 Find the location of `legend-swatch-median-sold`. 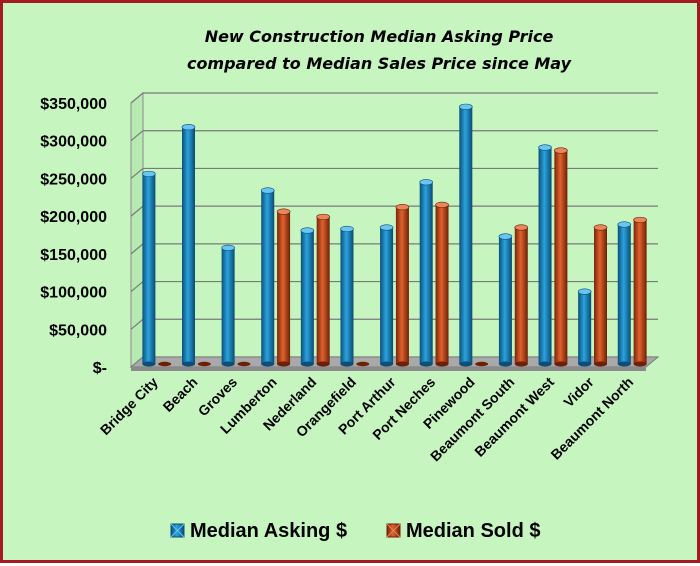

legend-swatch-median-sold is located at coordinates (393, 530).